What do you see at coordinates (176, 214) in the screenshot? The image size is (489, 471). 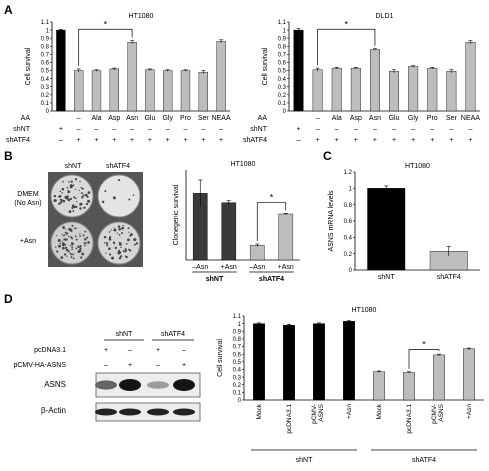 I see `y-axis-label: Clonegenic survival` at bounding box center [176, 214].